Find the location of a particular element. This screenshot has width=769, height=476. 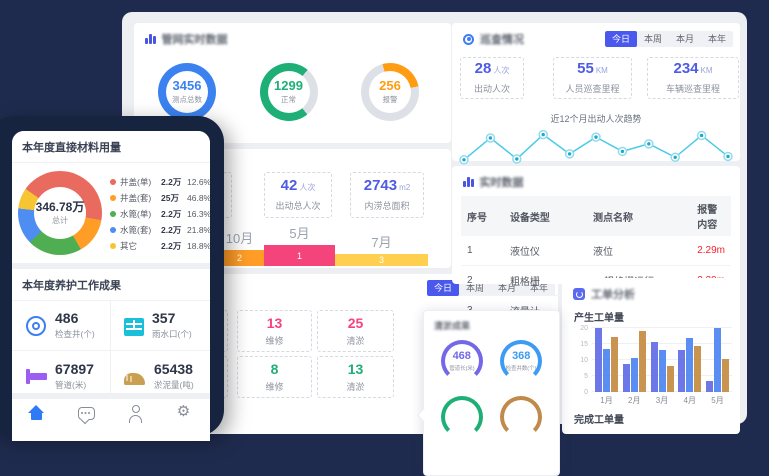

maintenance-stat: 357 雨水口(个) is located at coordinates (160, 326).